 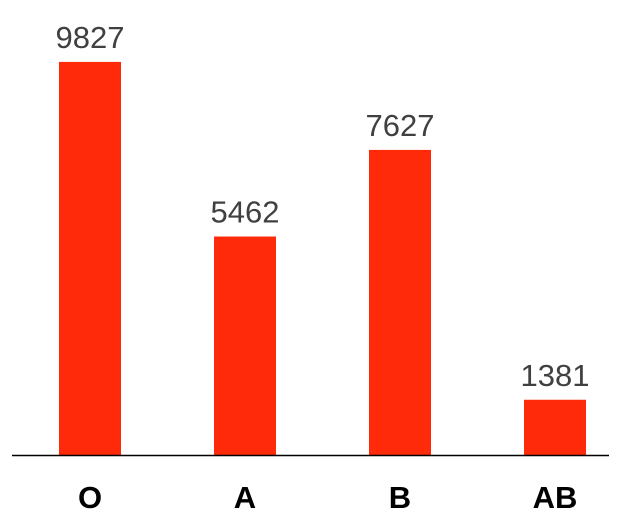 What do you see at coordinates (245, 212) in the screenshot?
I see `value-label-a: 5462` at bounding box center [245, 212].